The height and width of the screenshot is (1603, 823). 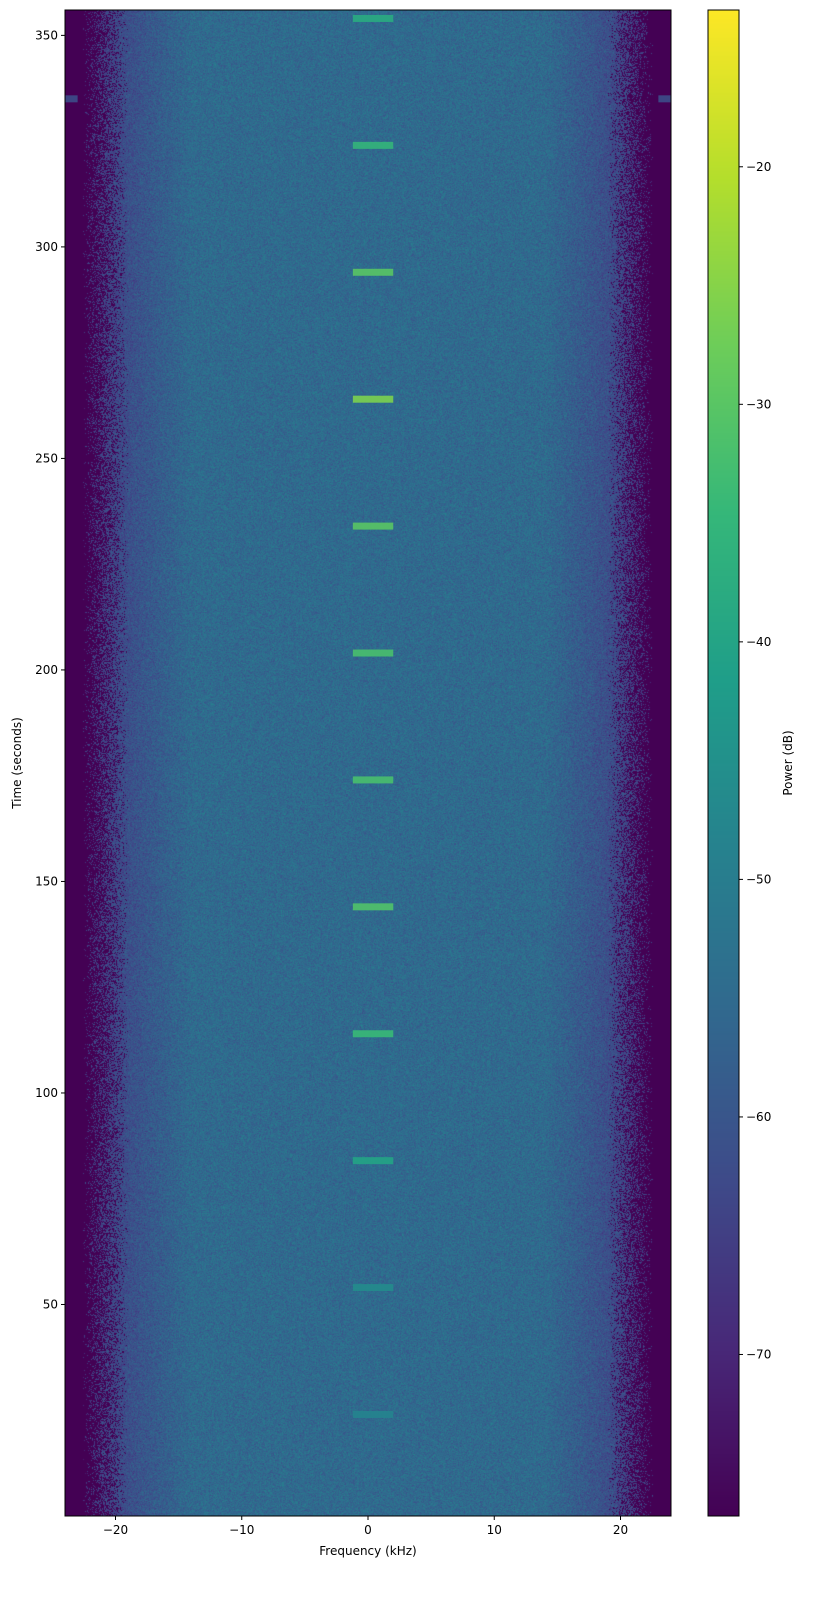 What do you see at coordinates (17, 763) in the screenshot?
I see `y-axis-label: Time (seconds)` at bounding box center [17, 763].